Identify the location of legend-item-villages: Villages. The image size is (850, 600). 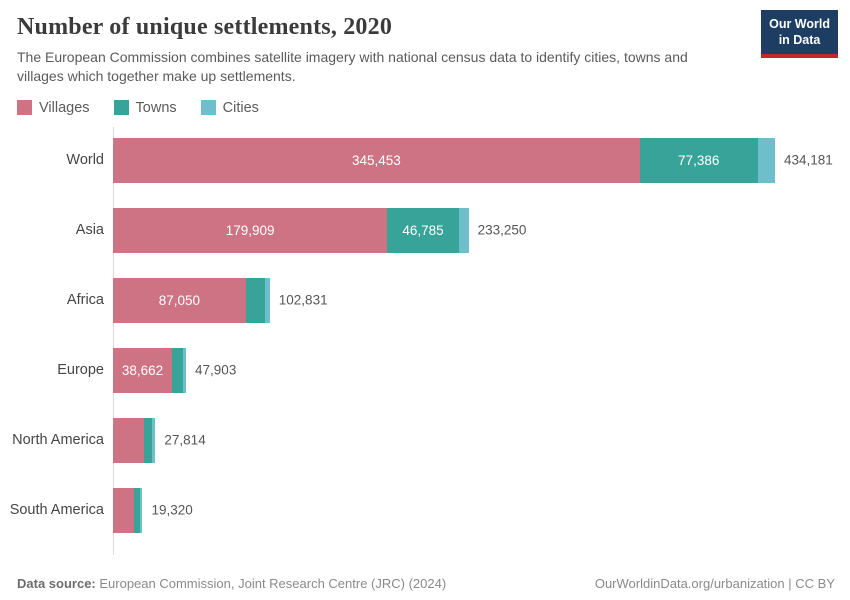
(53, 108).